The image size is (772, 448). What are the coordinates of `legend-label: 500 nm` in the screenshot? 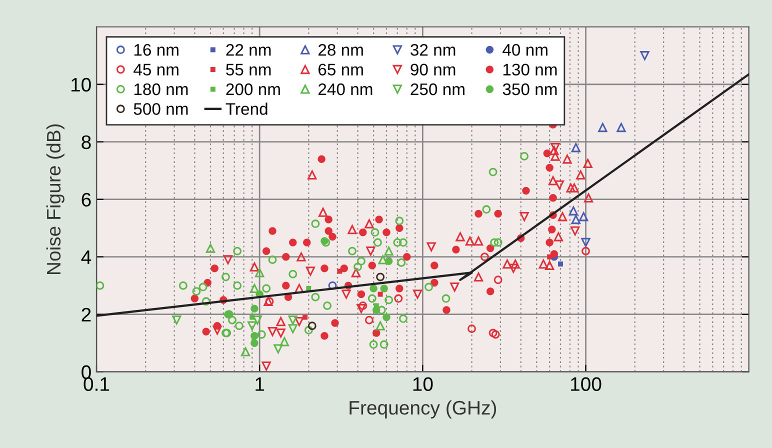 It's located at (161, 109).